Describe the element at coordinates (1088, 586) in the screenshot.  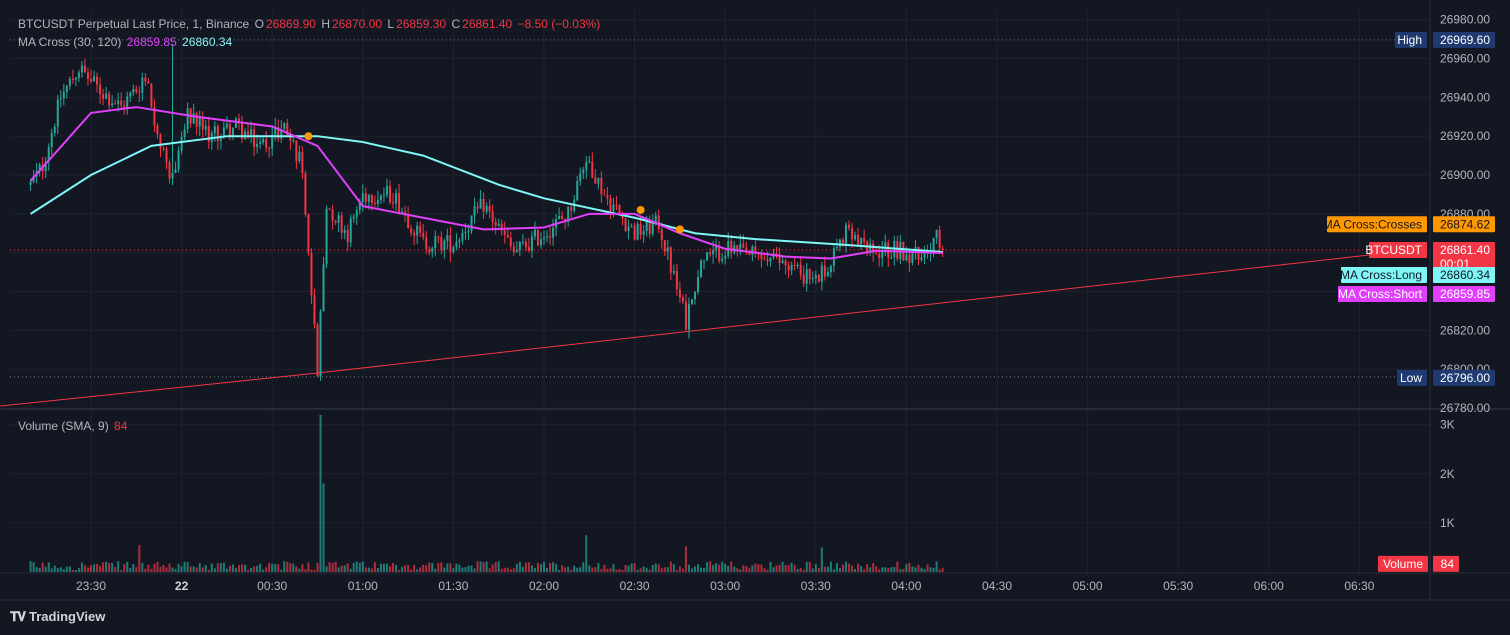
I see `time-tick-label: 05:00` at that location.